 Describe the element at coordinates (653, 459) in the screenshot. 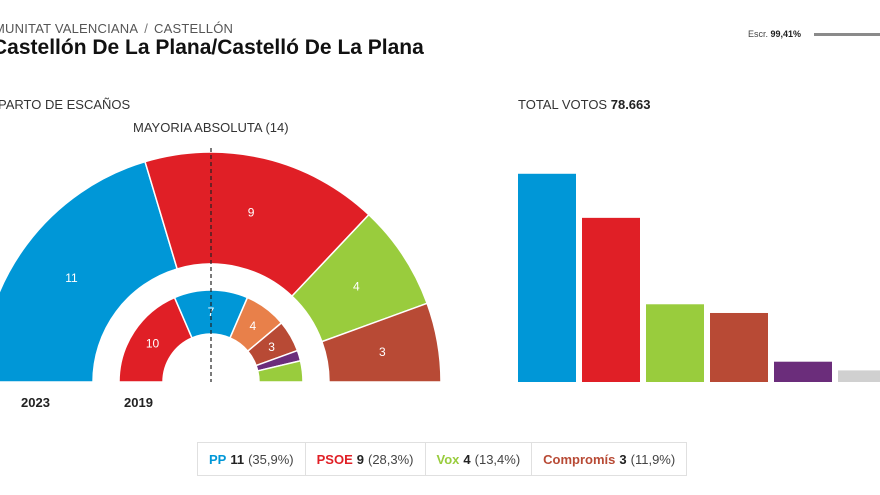

I see `legend-percentage: (11,9%)` at that location.